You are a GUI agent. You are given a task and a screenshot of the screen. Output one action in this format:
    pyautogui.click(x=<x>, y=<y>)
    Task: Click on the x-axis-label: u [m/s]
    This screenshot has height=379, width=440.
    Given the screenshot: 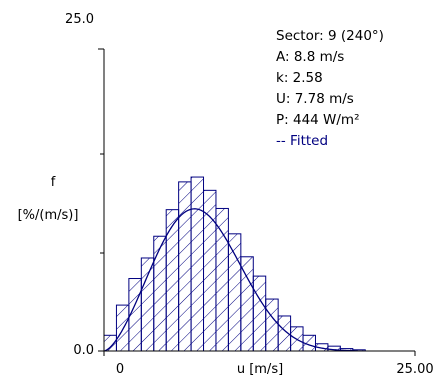 What is the action you would take?
    pyautogui.click(x=260, y=369)
    